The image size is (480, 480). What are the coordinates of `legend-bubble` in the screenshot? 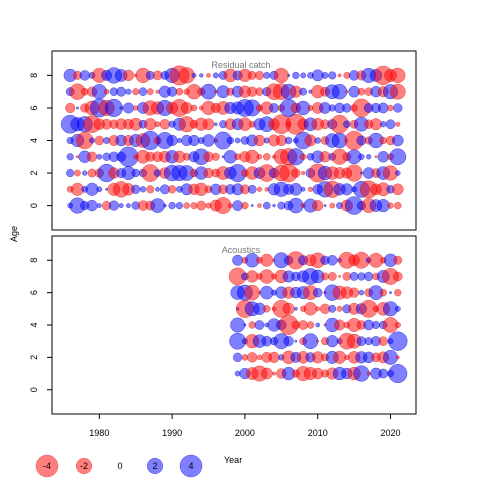 It's located at (84, 466).